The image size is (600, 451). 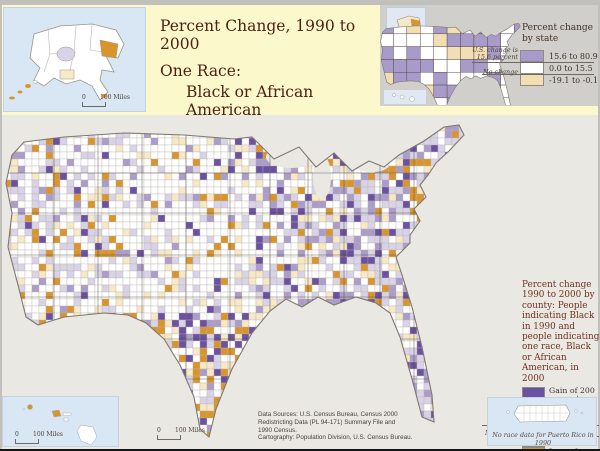 I want to click on main-scalebar: 0 100 Miles, so click(x=186, y=434).